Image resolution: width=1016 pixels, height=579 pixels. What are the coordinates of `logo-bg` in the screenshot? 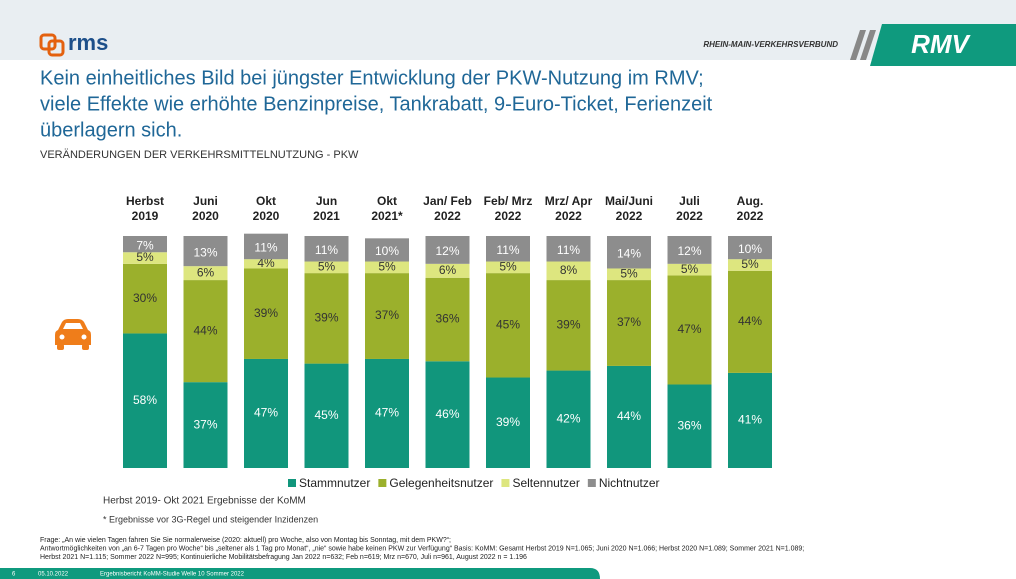 It's located at (943, 45).